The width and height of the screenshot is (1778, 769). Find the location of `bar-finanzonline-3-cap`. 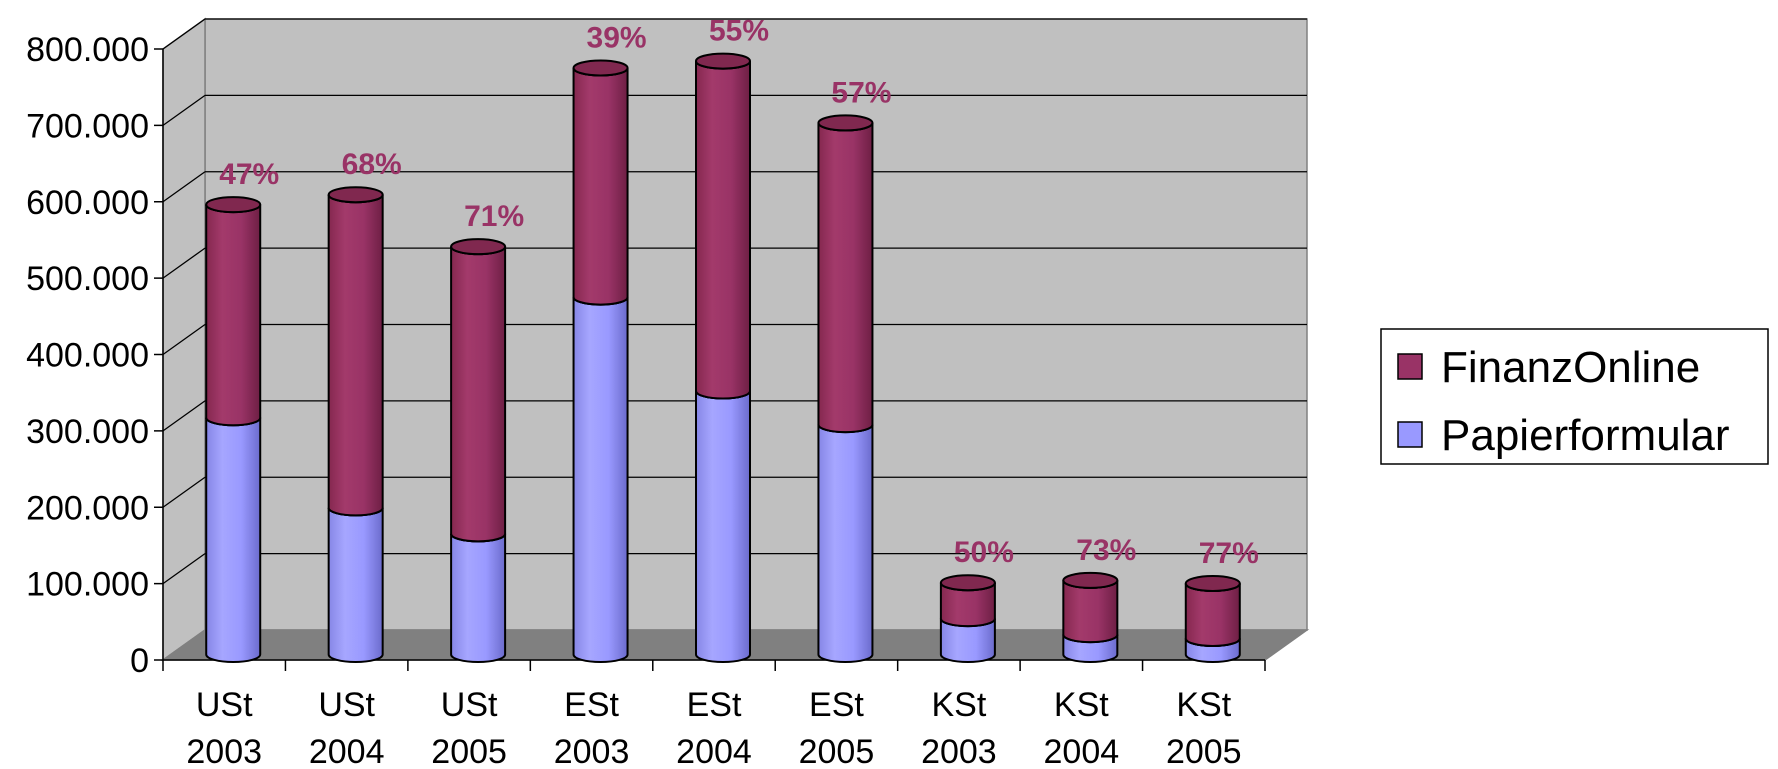

bar-finanzonline-3-cap is located at coordinates (600, 68).